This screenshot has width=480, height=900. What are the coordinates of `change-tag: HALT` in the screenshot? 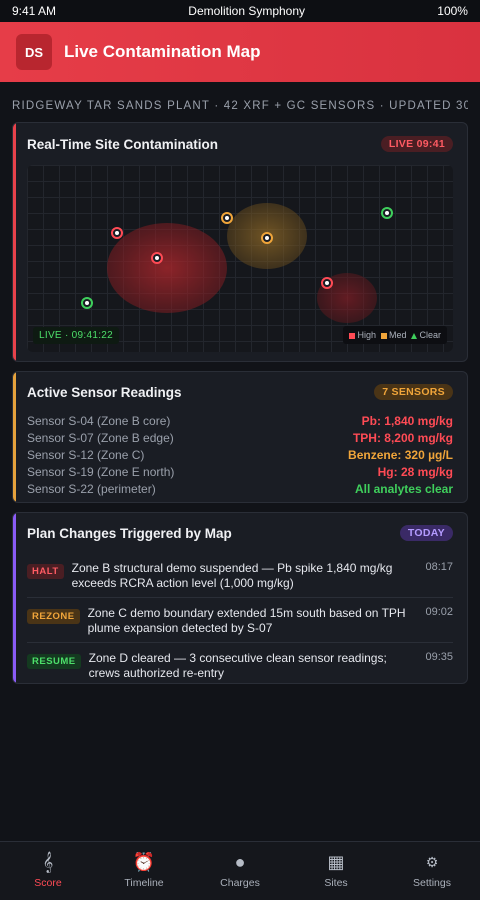 It's located at (45, 571).